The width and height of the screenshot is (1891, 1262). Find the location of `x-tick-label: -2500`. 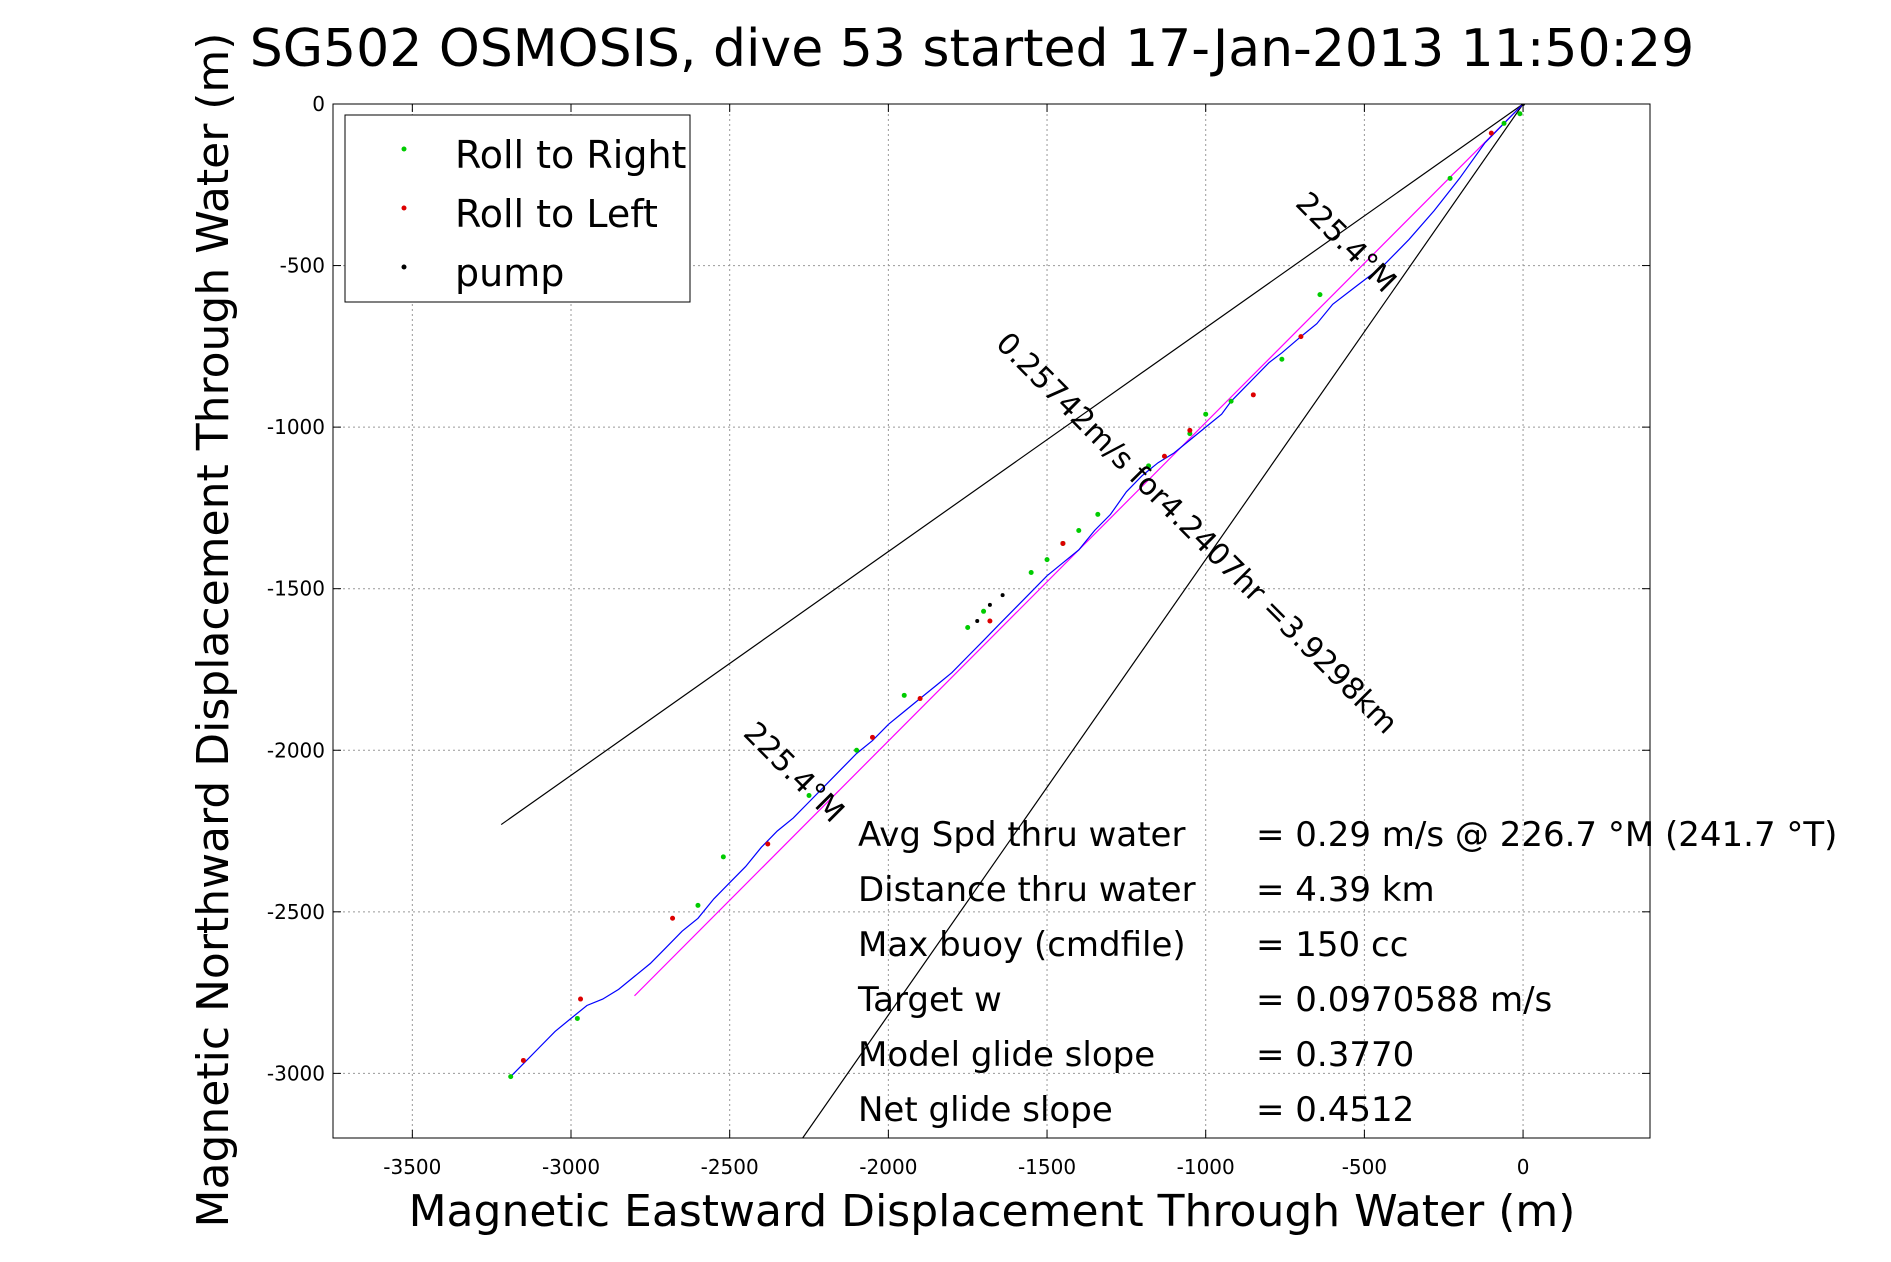

x-tick-label: -2500 is located at coordinates (730, 1167).